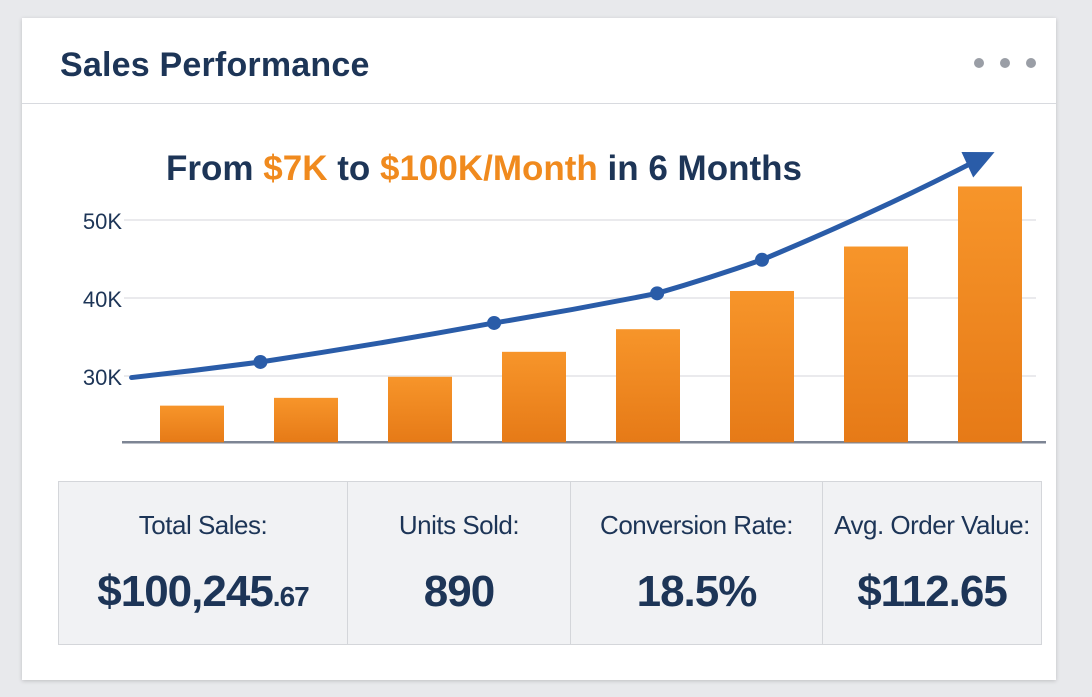  What do you see at coordinates (539, 103) in the screenshot?
I see `header-divider` at bounding box center [539, 103].